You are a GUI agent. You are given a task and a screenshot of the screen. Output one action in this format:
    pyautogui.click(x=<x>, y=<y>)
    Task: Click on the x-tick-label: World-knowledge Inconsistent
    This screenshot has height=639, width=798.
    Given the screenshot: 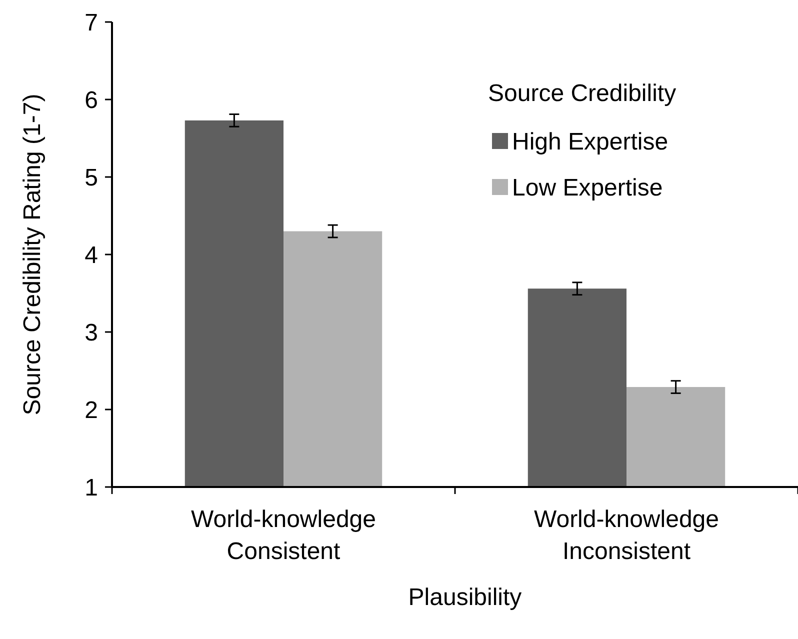 What is the action you would take?
    pyautogui.click(x=626, y=535)
    